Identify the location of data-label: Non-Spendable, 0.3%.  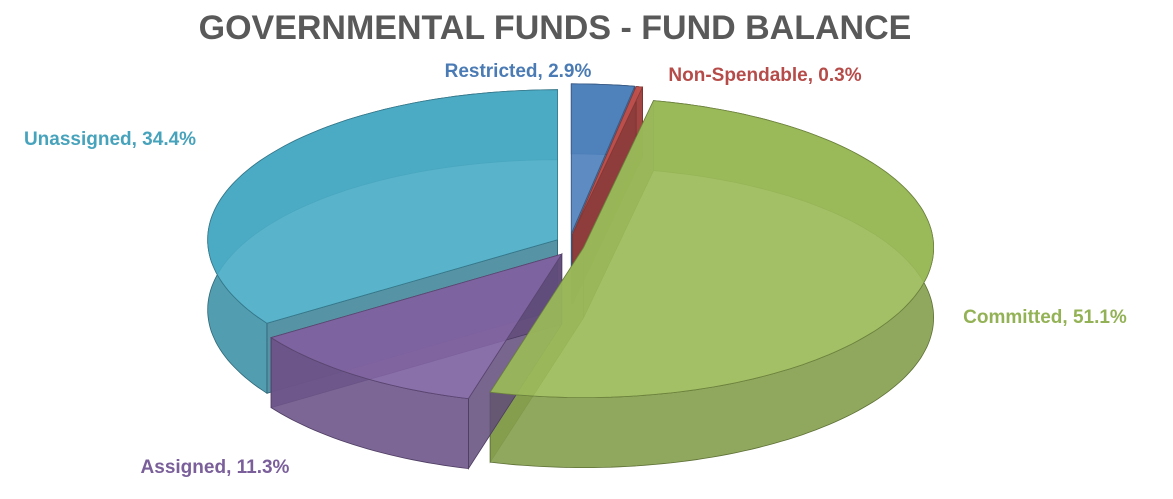
(764, 75).